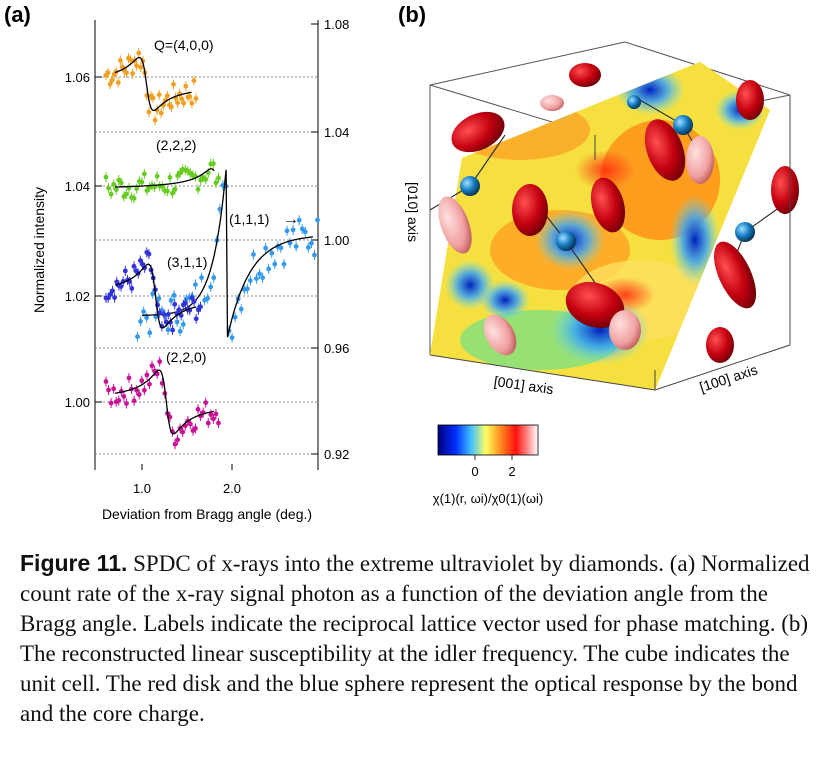  What do you see at coordinates (142, 488) in the screenshot?
I see `x-tick-label: 1.0` at bounding box center [142, 488].